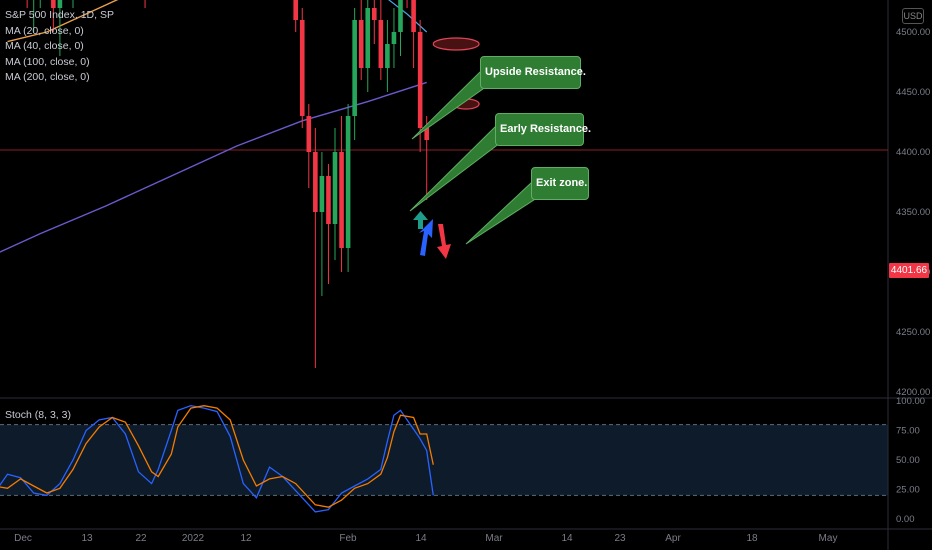 This screenshot has width=932, height=550. What do you see at coordinates (910, 401) in the screenshot?
I see `stoch-tick-label: 100.00` at bounding box center [910, 401].